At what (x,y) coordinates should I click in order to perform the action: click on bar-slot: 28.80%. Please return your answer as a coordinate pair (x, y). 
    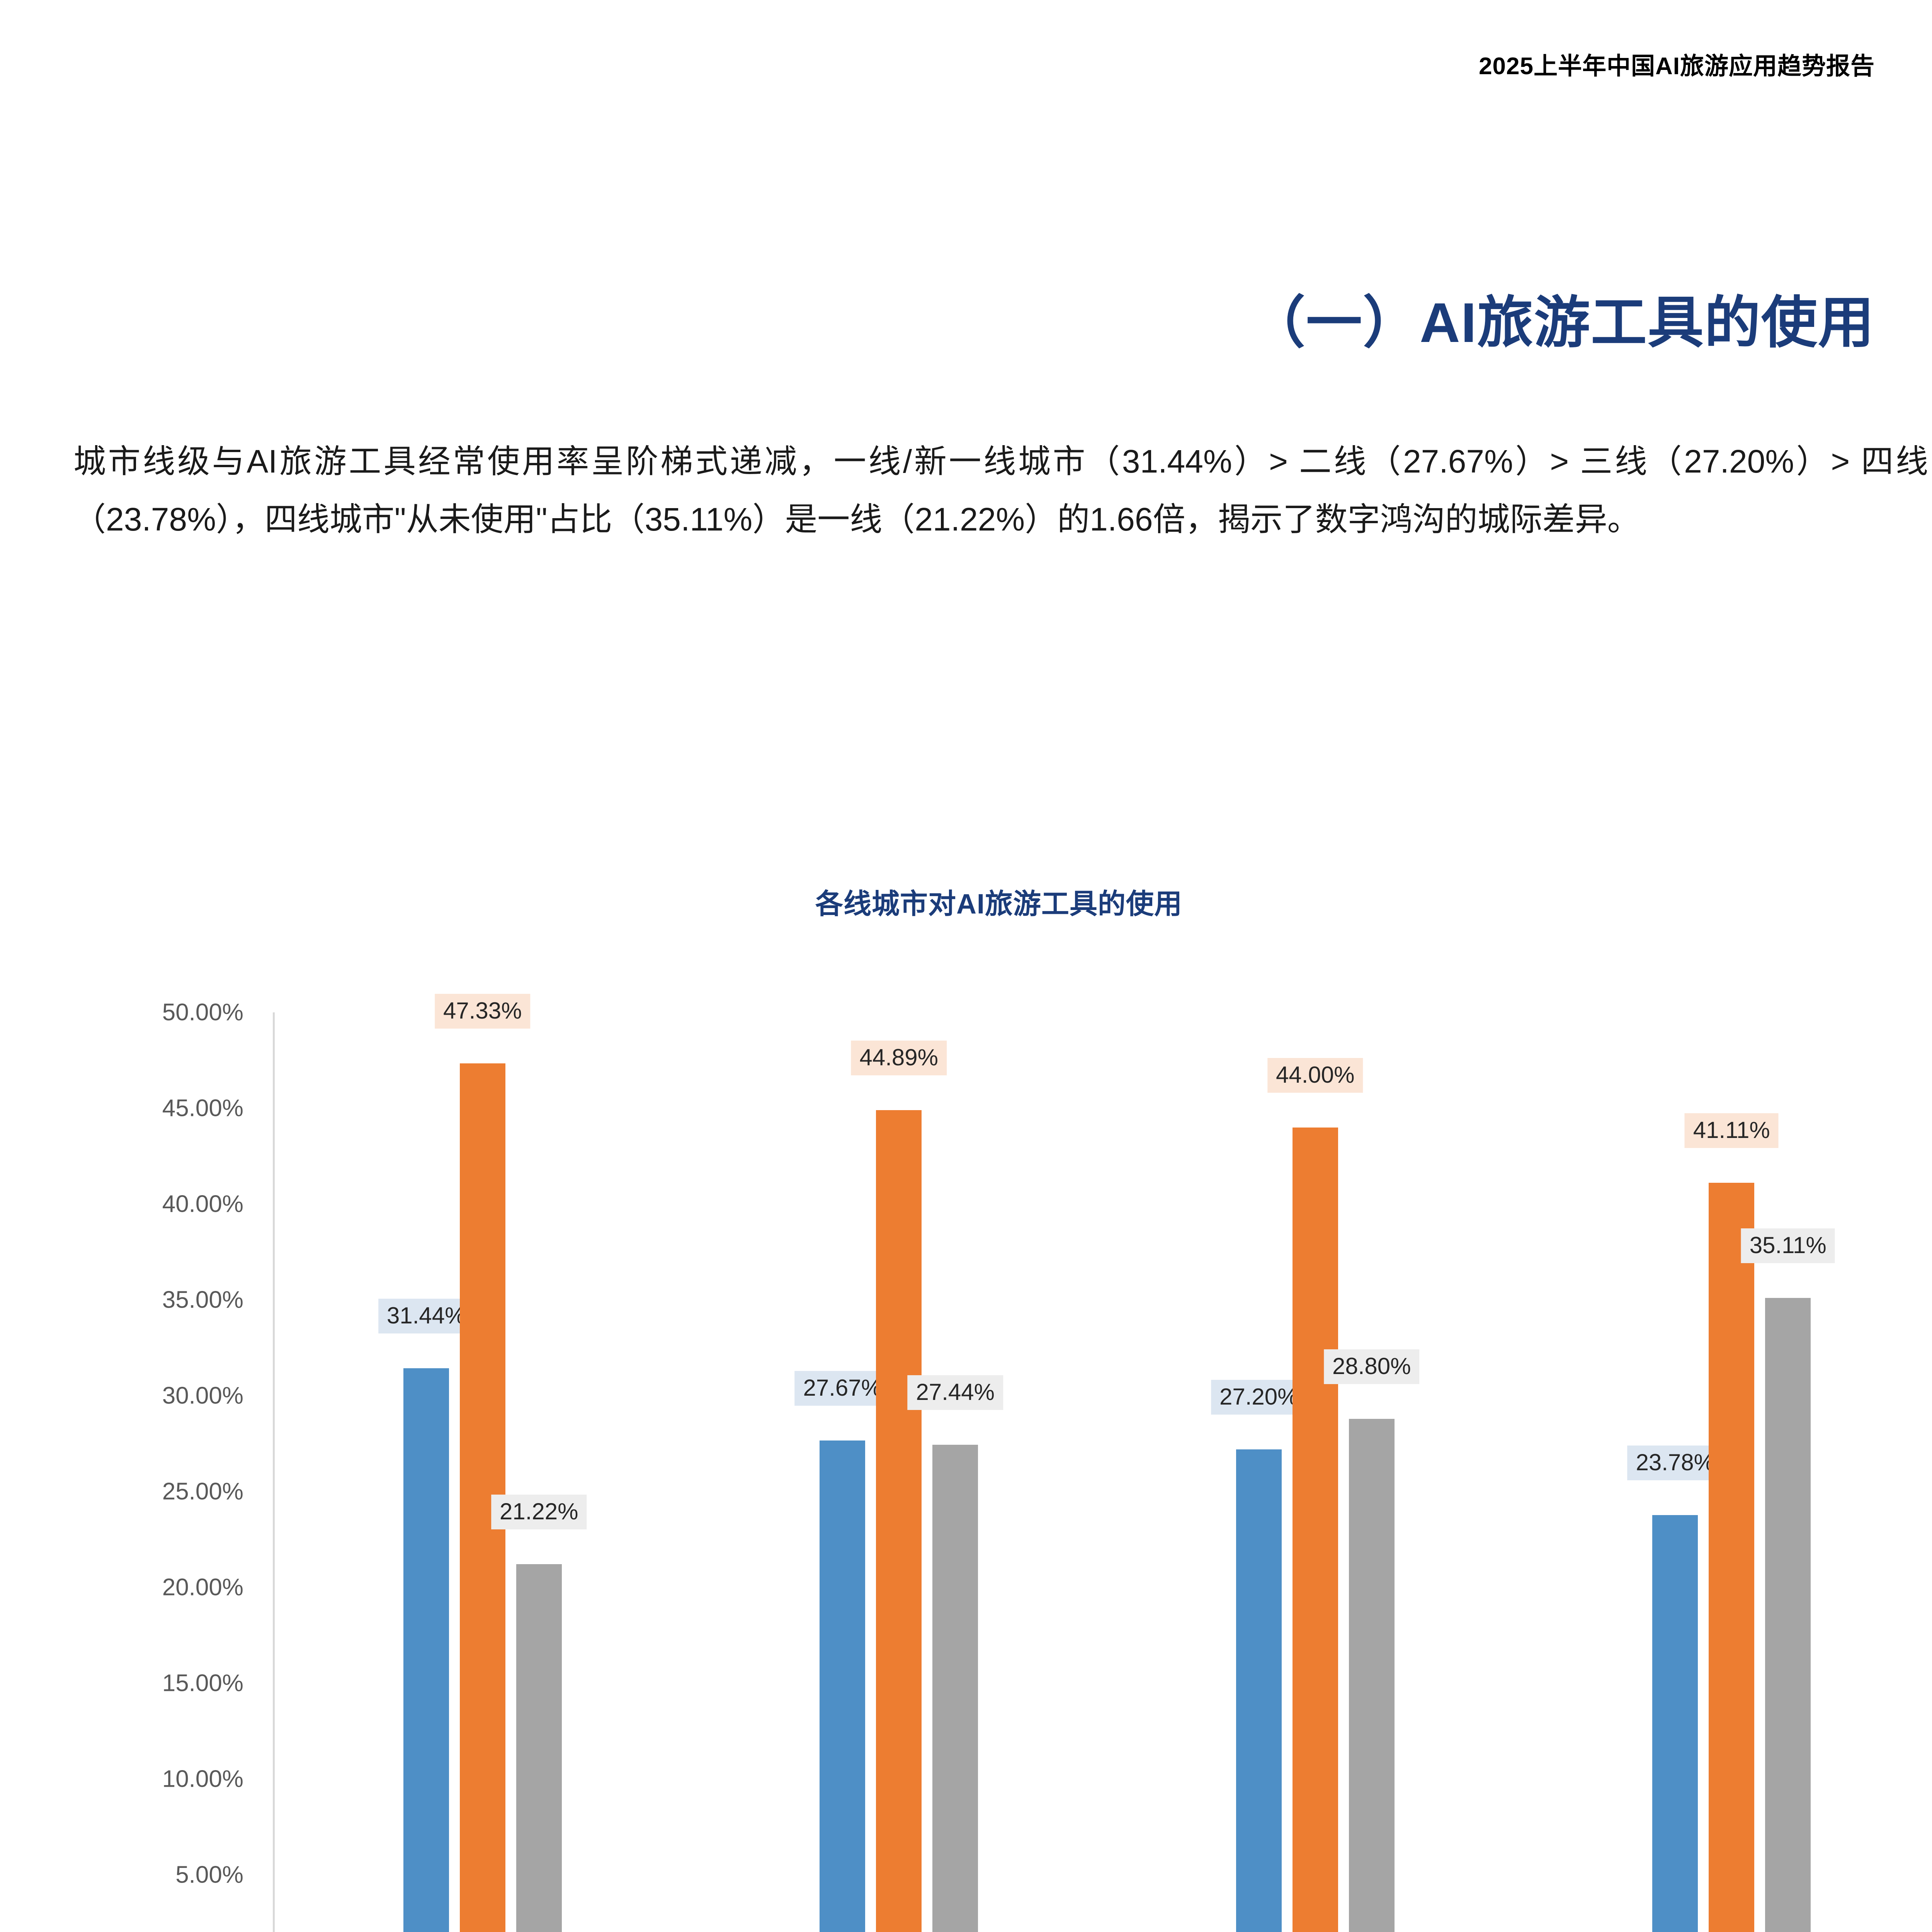
    Looking at the image, I should click on (1372, 1472).